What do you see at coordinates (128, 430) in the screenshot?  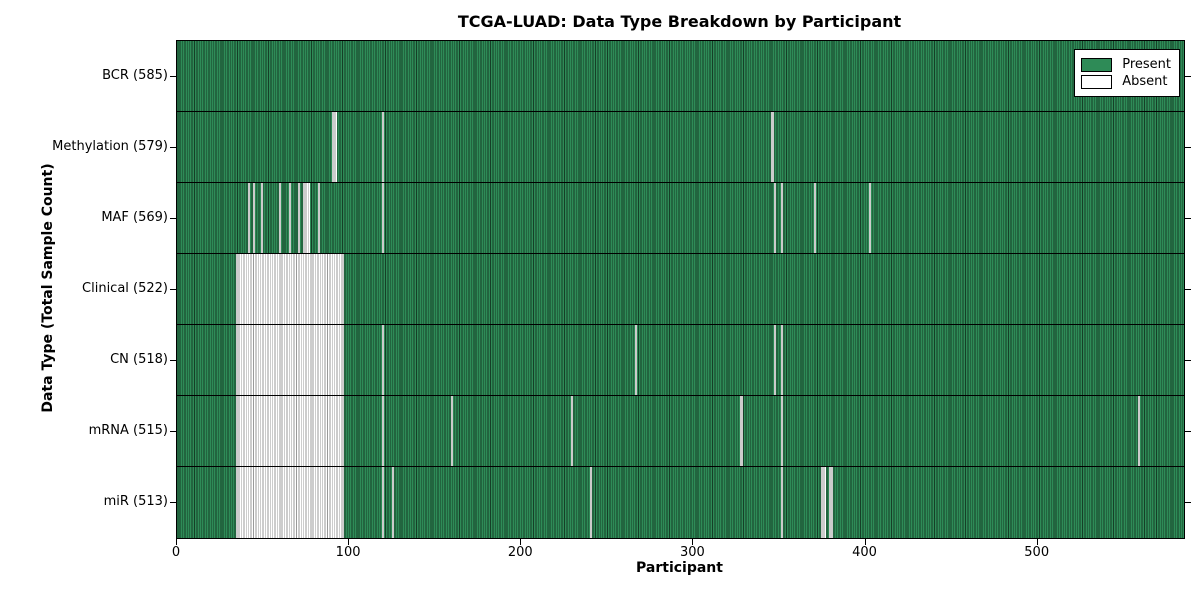 I see `y-tick-label-mrna: mRNA (515)` at bounding box center [128, 430].